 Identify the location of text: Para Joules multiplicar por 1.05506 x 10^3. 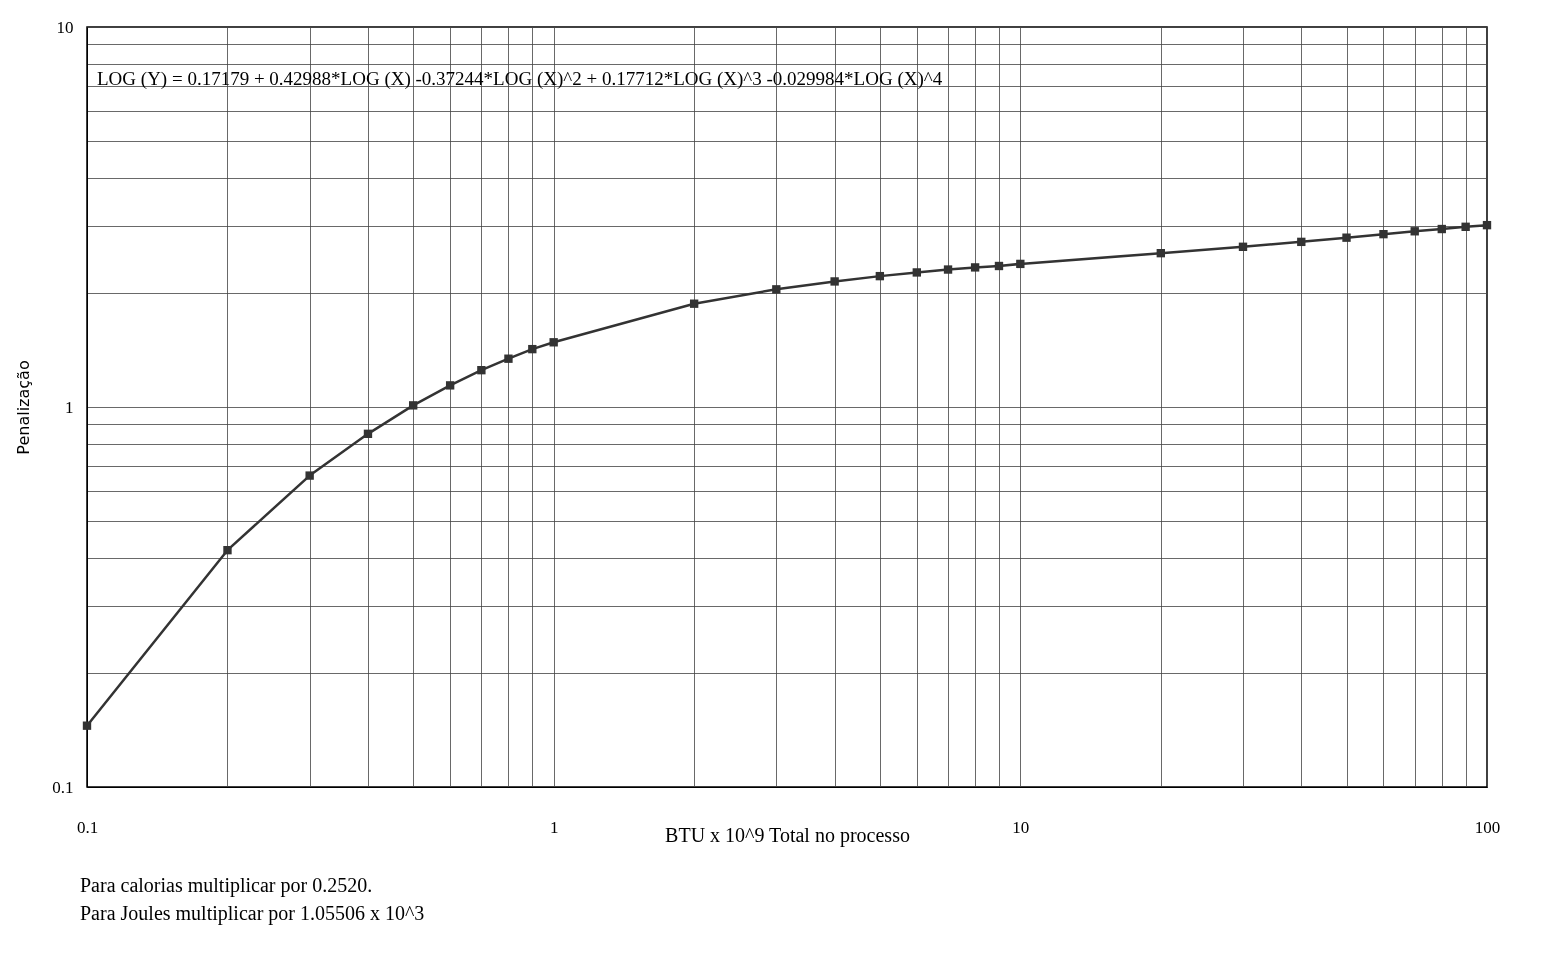
(253, 914).